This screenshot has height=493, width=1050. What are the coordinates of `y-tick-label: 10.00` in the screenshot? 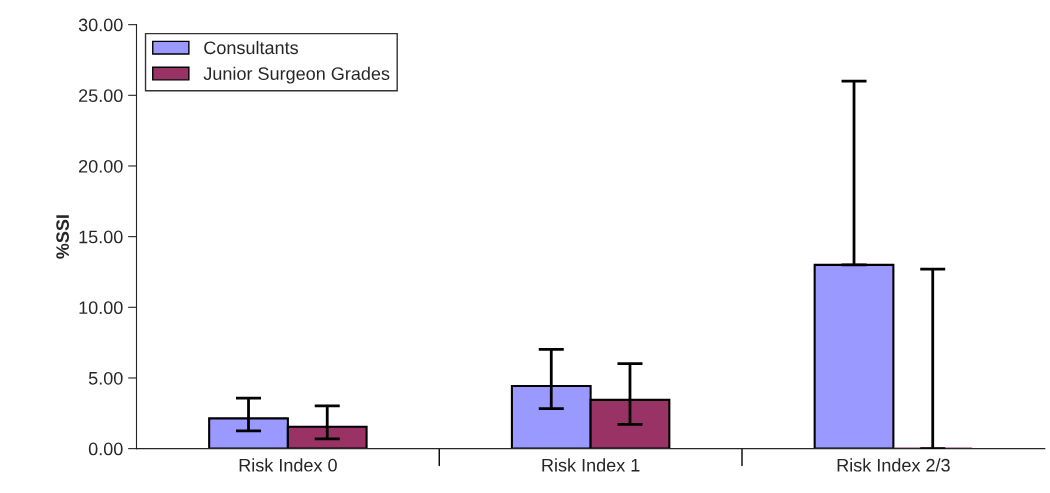 It's located at (101, 308).